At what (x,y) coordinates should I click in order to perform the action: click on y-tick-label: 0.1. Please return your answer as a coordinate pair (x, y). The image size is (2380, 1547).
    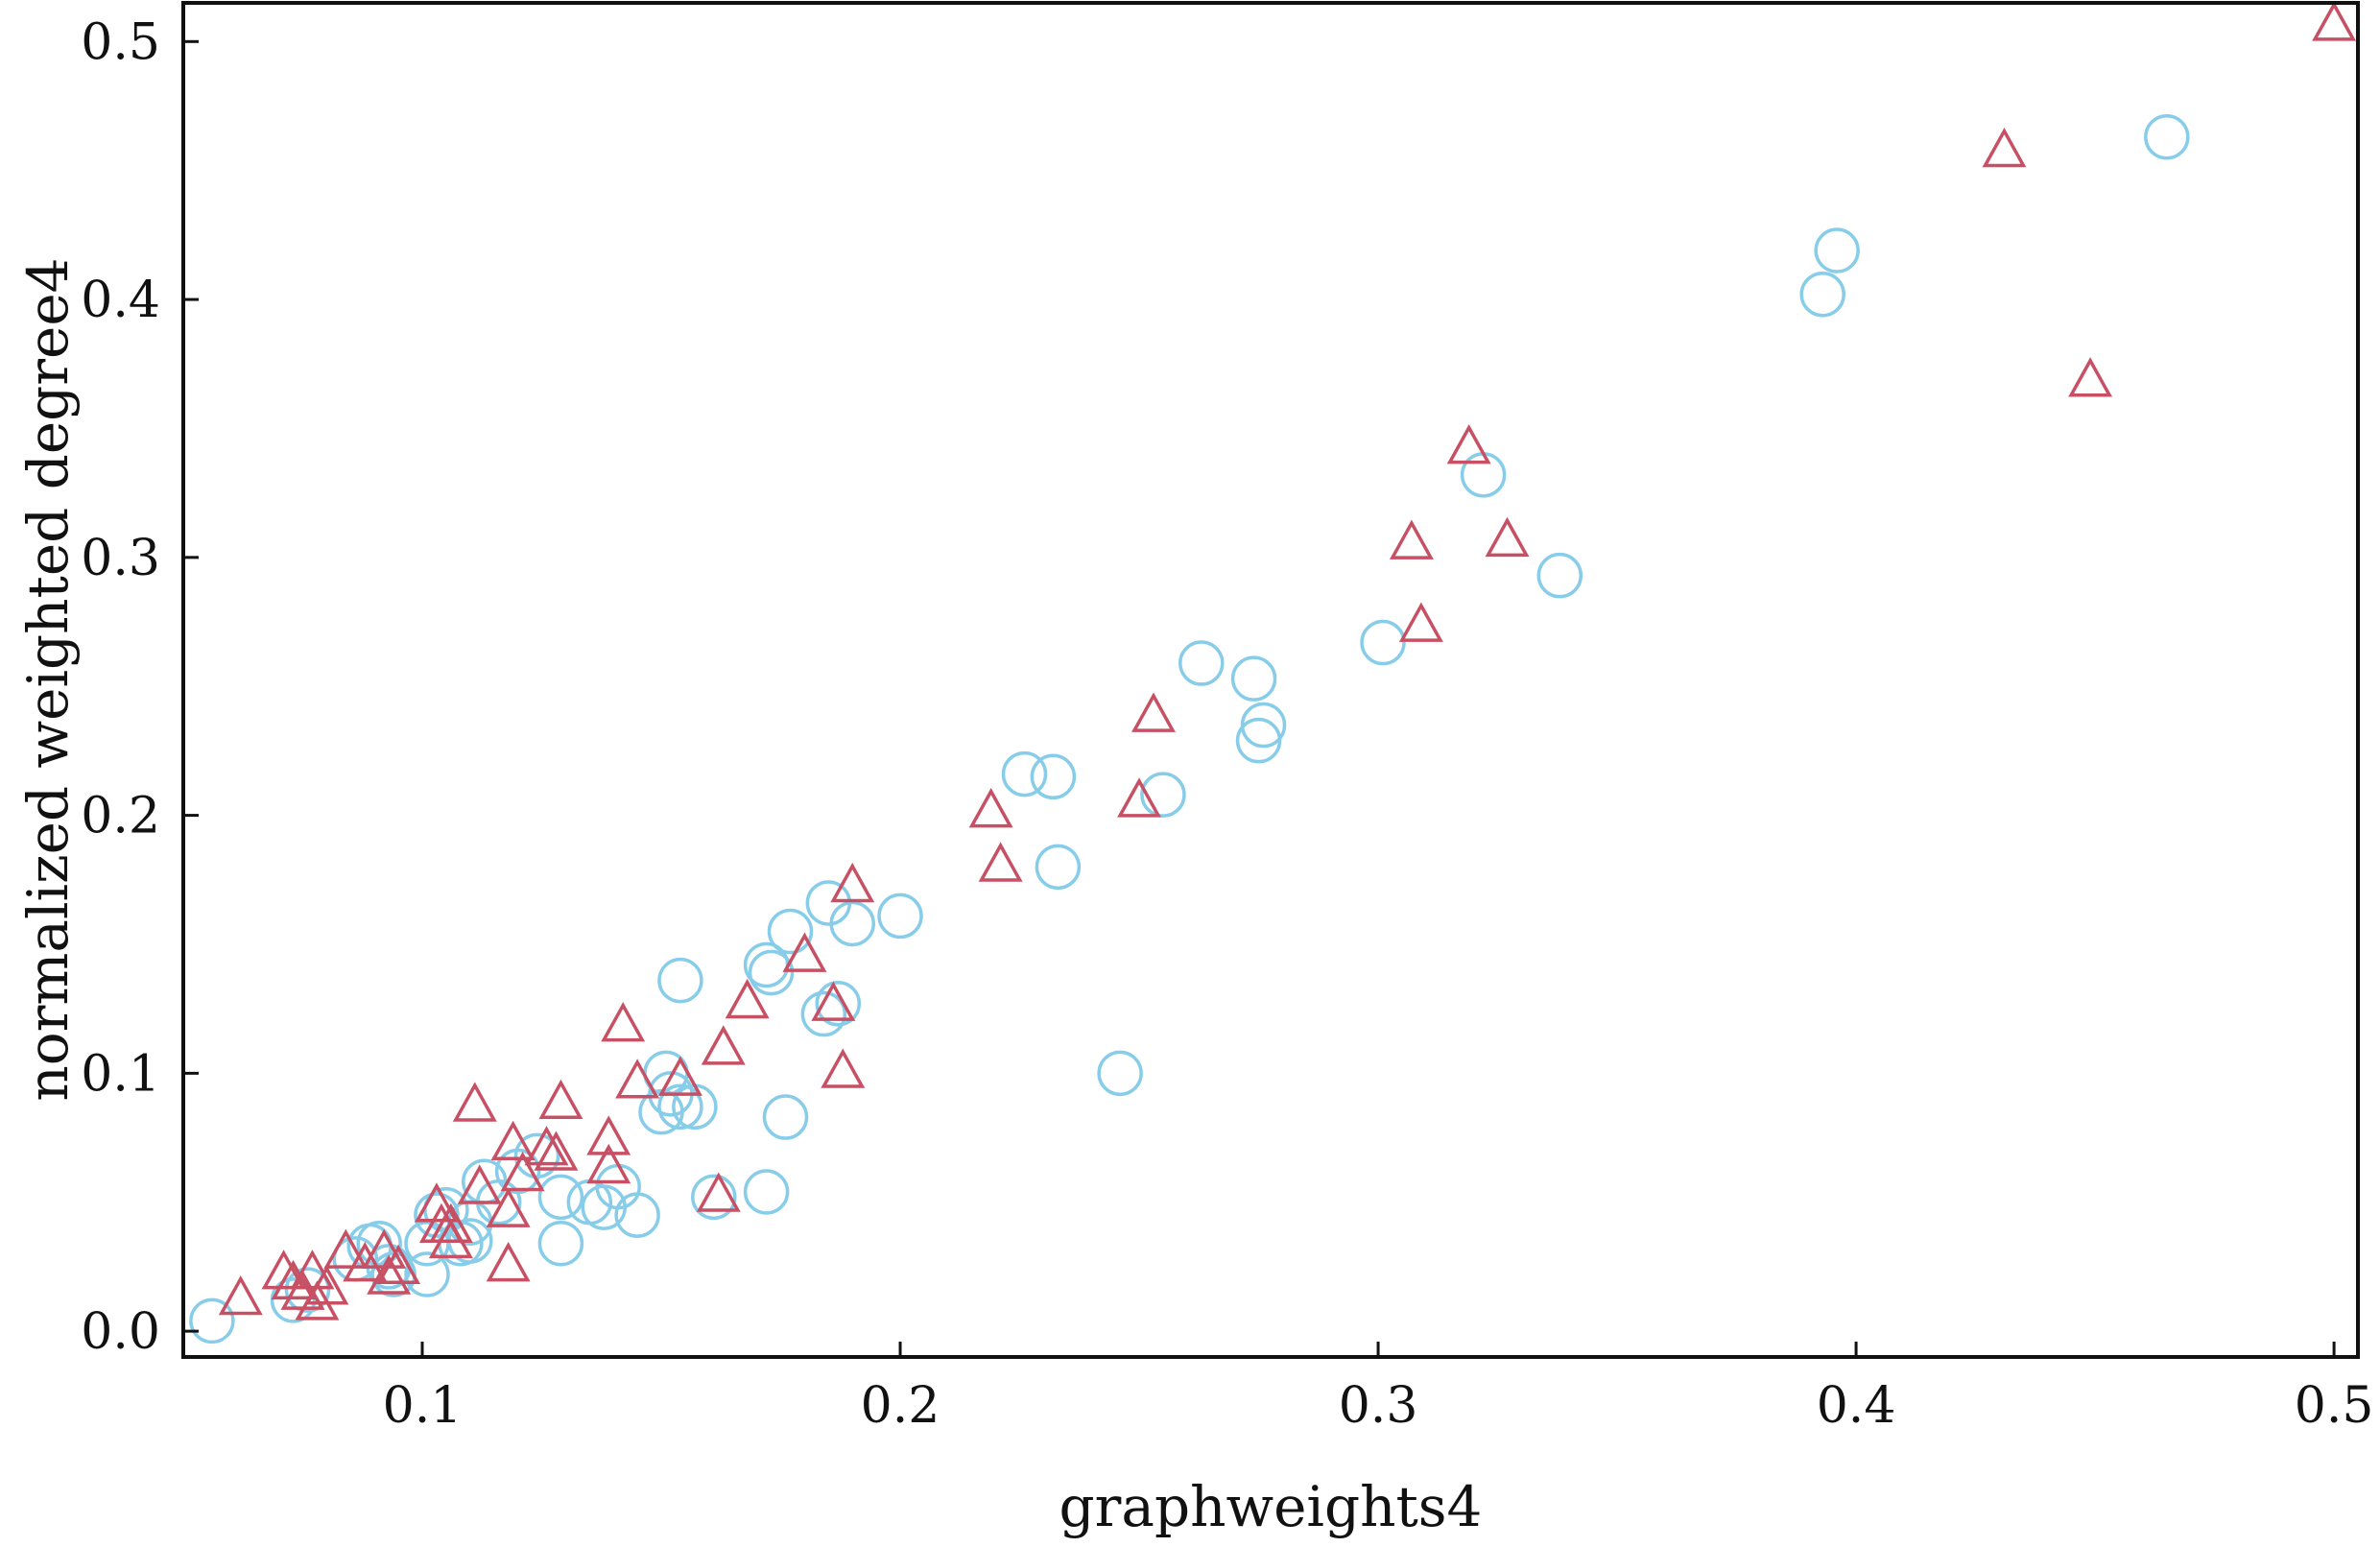
    Looking at the image, I should click on (121, 1074).